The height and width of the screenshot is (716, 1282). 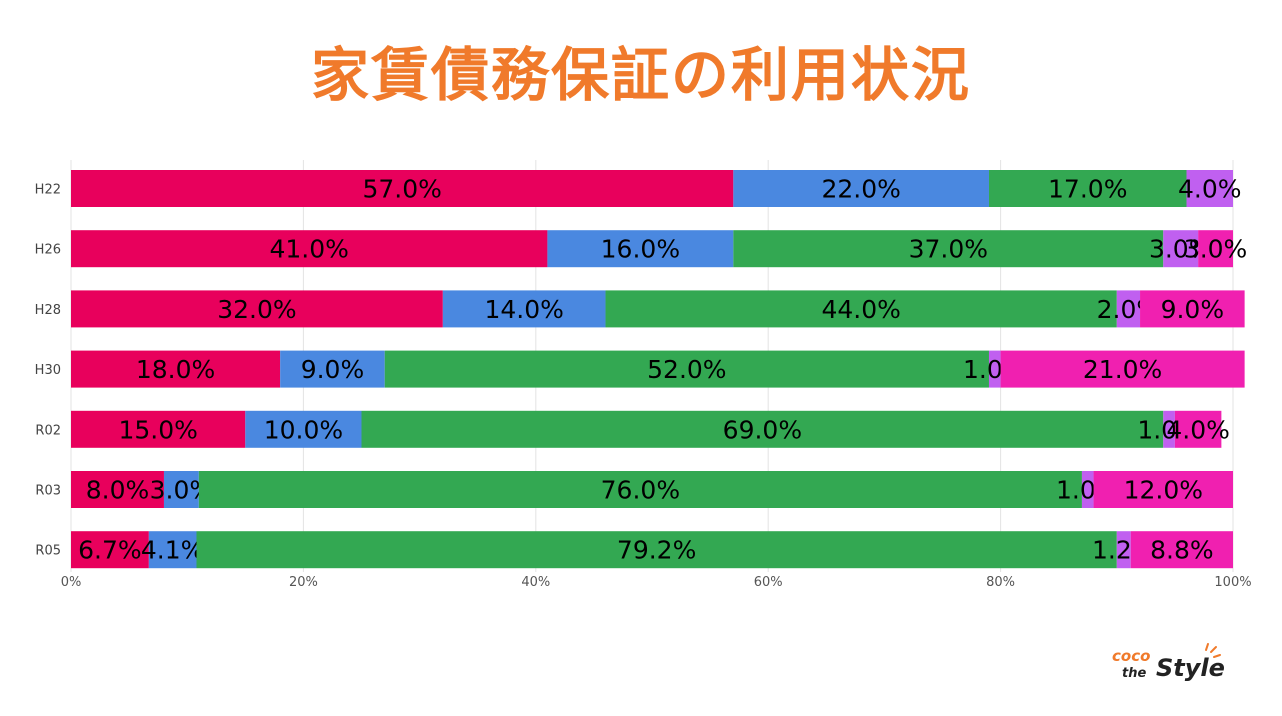 I want to click on y-category-label: H22, so click(x=48, y=190).